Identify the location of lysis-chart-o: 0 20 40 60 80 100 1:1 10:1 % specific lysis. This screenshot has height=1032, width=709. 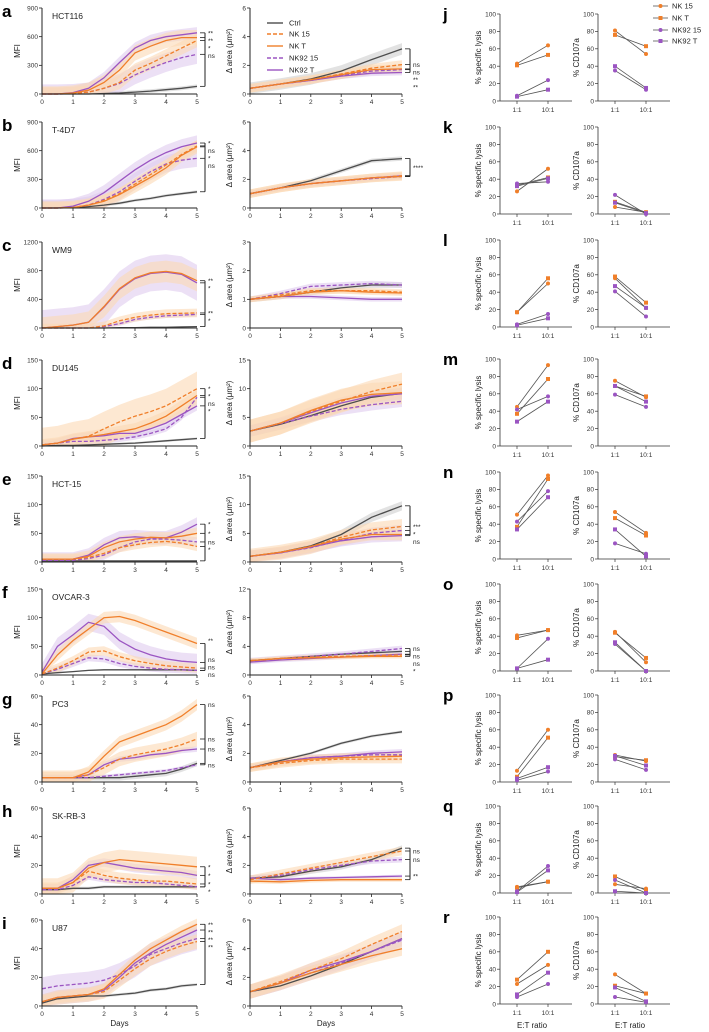
(523, 632).